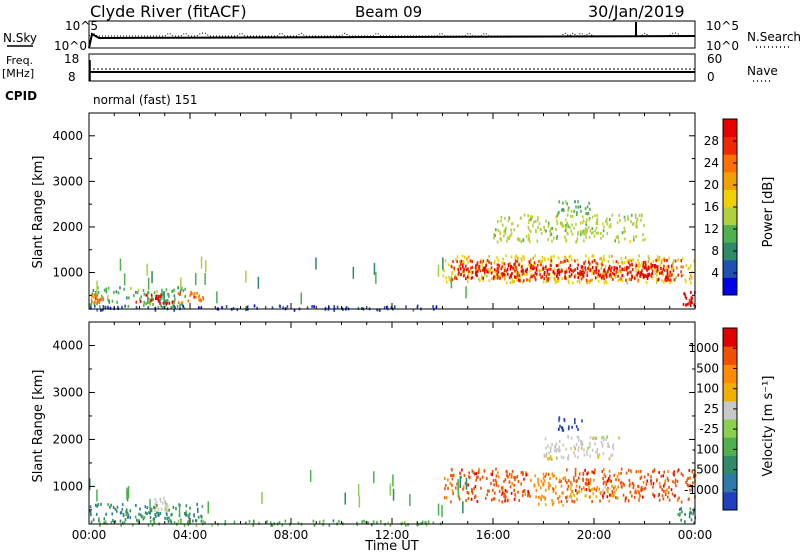 This screenshot has width=800, height=554. Describe the element at coordinates (705, 449) in the screenshot. I see `colorbar-tick-label: -100` at that location.